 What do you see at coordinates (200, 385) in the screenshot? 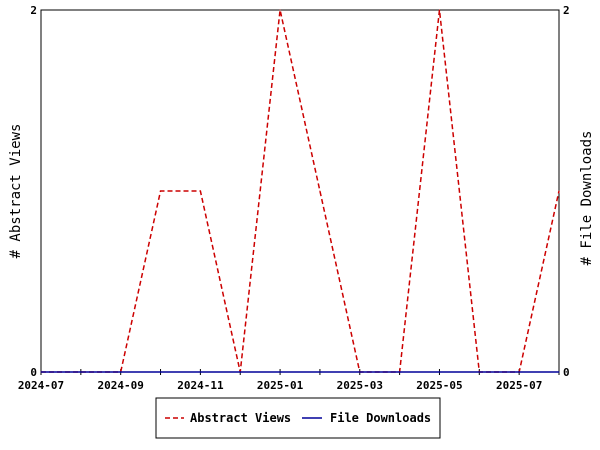
I see `x-tick-label: 2024-11` at bounding box center [200, 385].